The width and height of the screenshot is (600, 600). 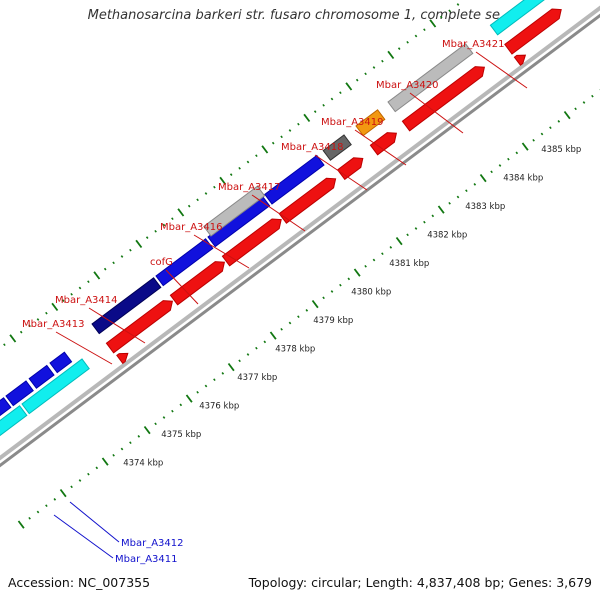 I want to click on gene-label: Mbar_A3417, so click(x=249, y=187).